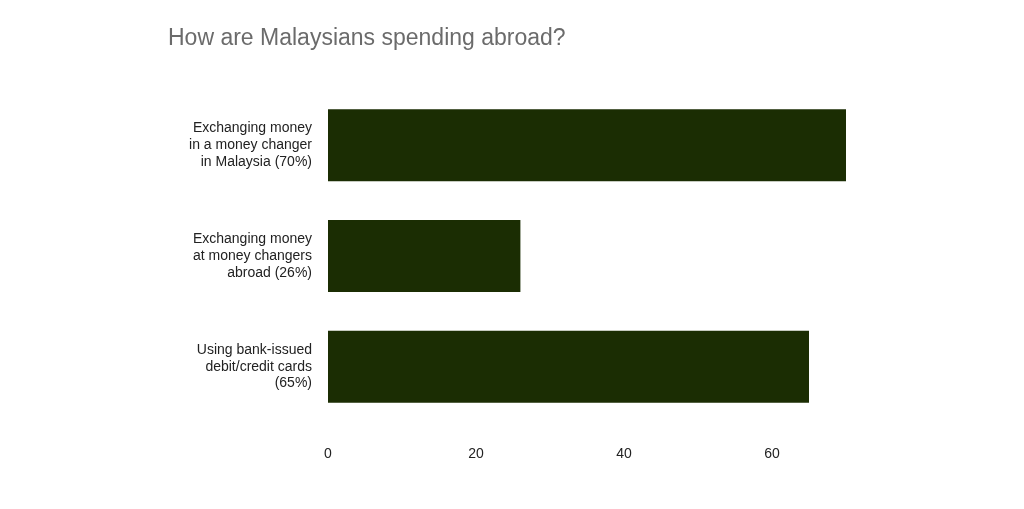 Image resolution: width=1024 pixels, height=509 pixels. Describe the element at coordinates (772, 453) in the screenshot. I see `x-tick-label: 60` at that location.